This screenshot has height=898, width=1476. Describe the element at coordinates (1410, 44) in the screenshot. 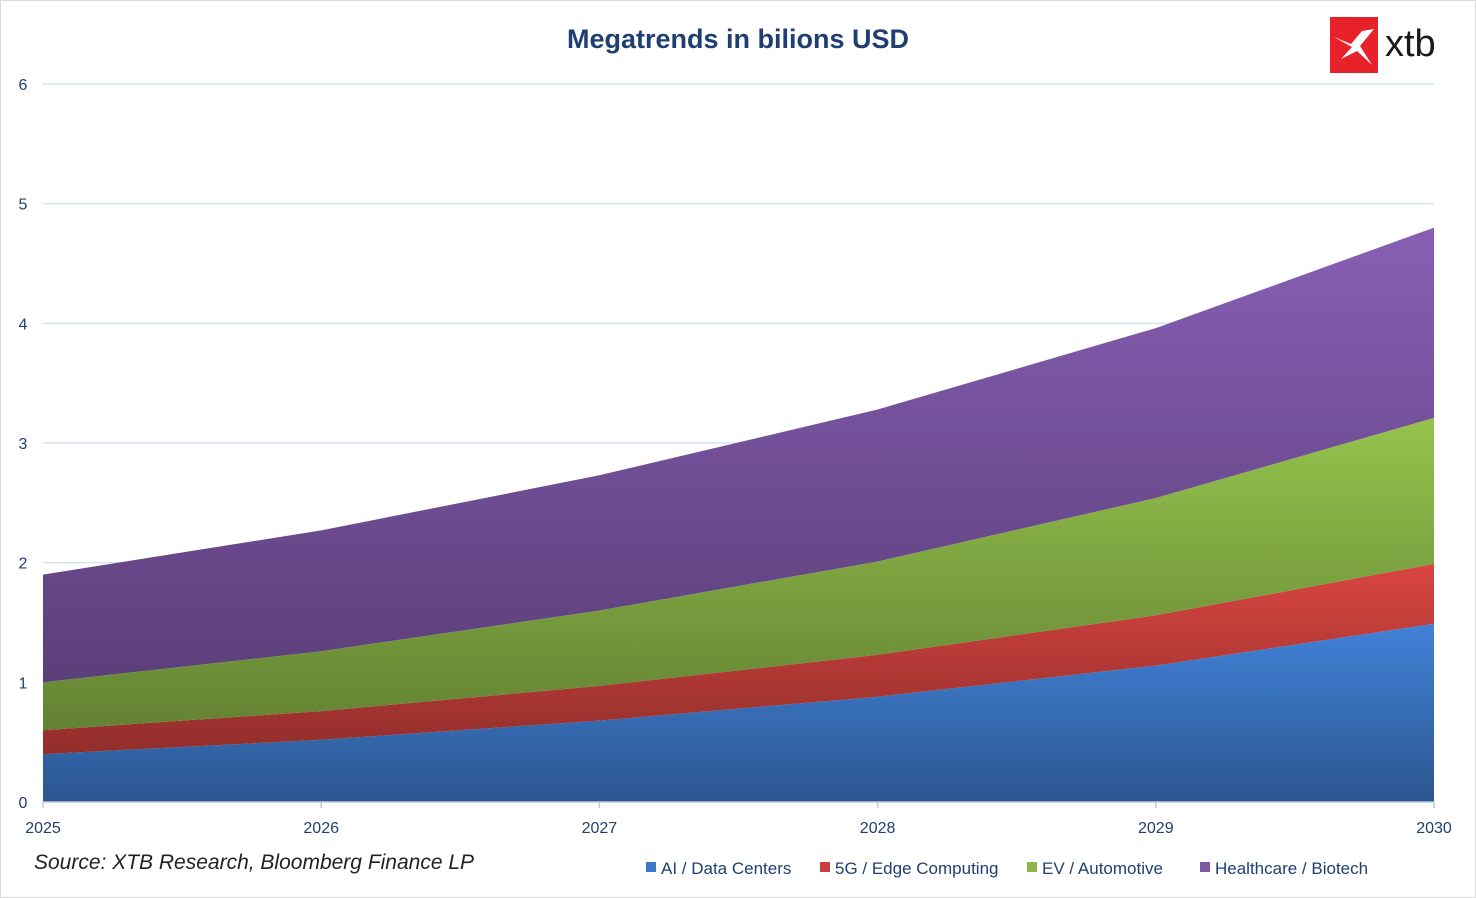

I see `xtb-logo-text: xtb` at that location.